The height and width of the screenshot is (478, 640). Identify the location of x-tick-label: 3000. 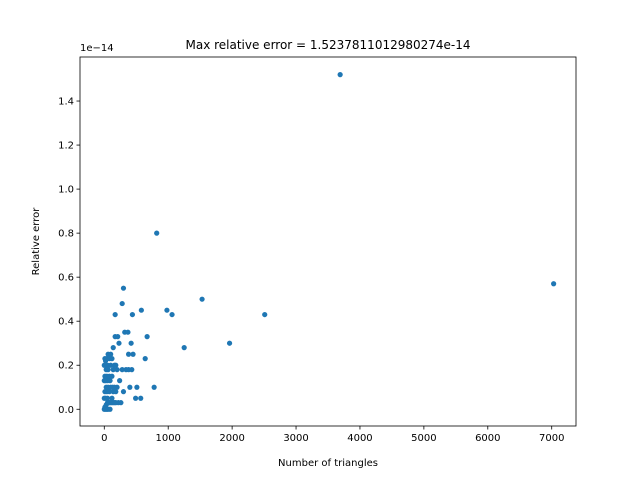
(295, 438).